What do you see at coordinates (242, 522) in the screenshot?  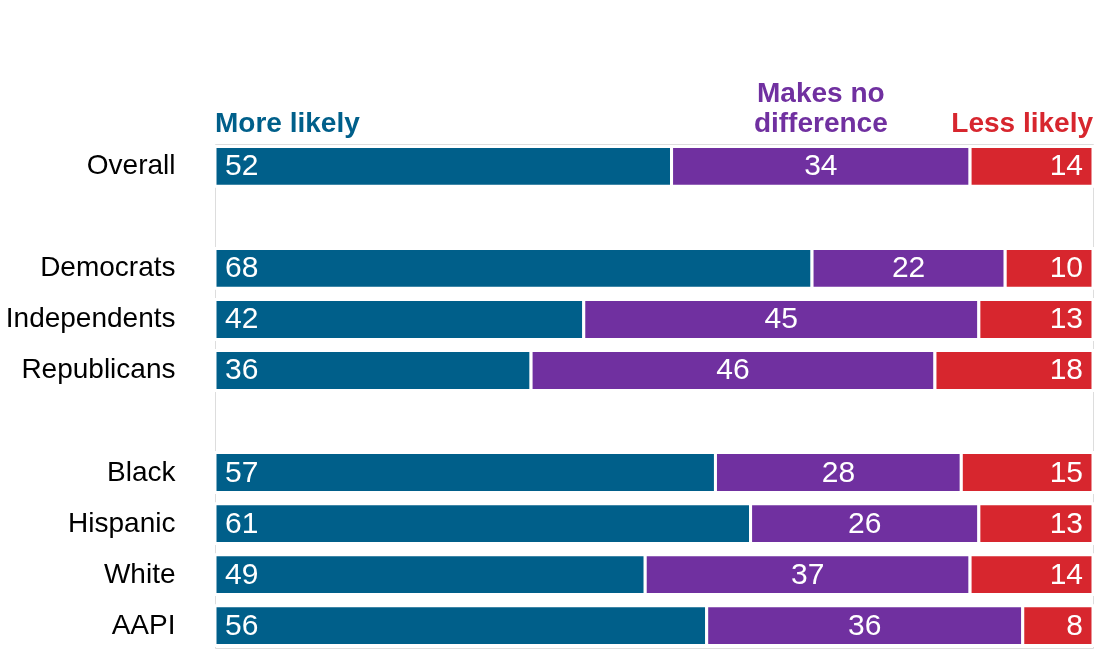 I see `data-label: 61` at bounding box center [242, 522].